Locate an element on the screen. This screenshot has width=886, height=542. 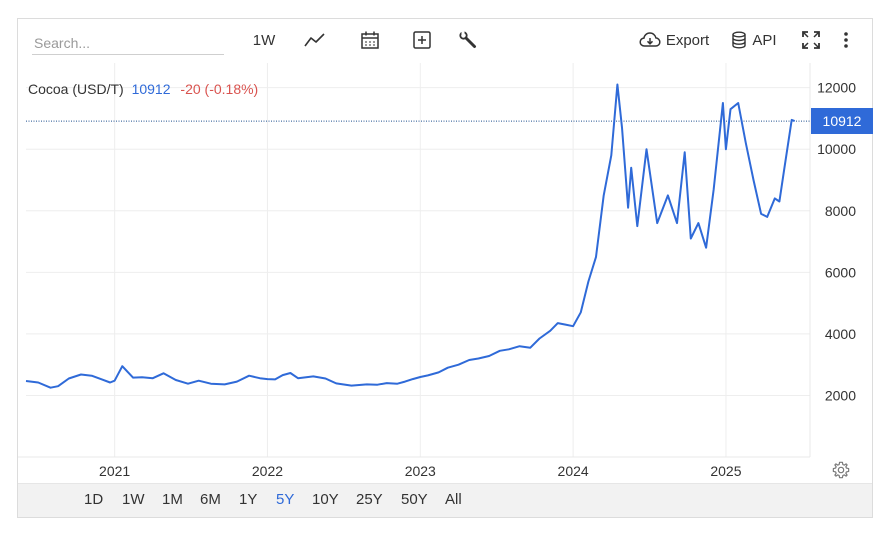
settings-gear-icon is located at coordinates (841, 470).